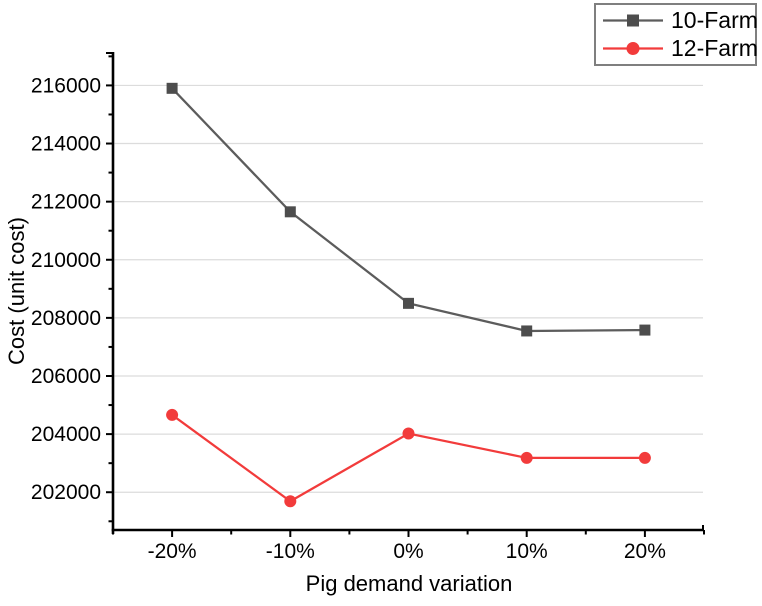  Describe the element at coordinates (66, 434) in the screenshot. I see `y-tick-label: 204000` at that location.